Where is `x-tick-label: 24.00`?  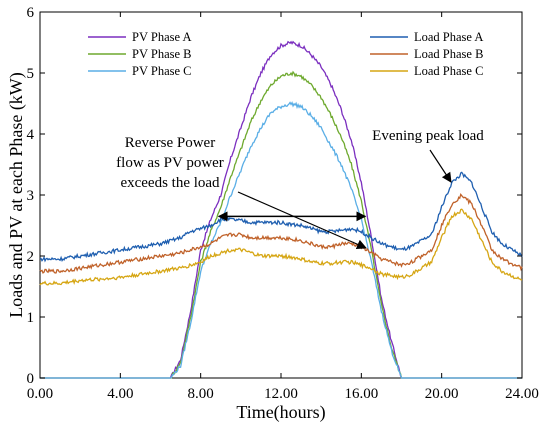 x-tick-label: 24.00 is located at coordinates (522, 394).